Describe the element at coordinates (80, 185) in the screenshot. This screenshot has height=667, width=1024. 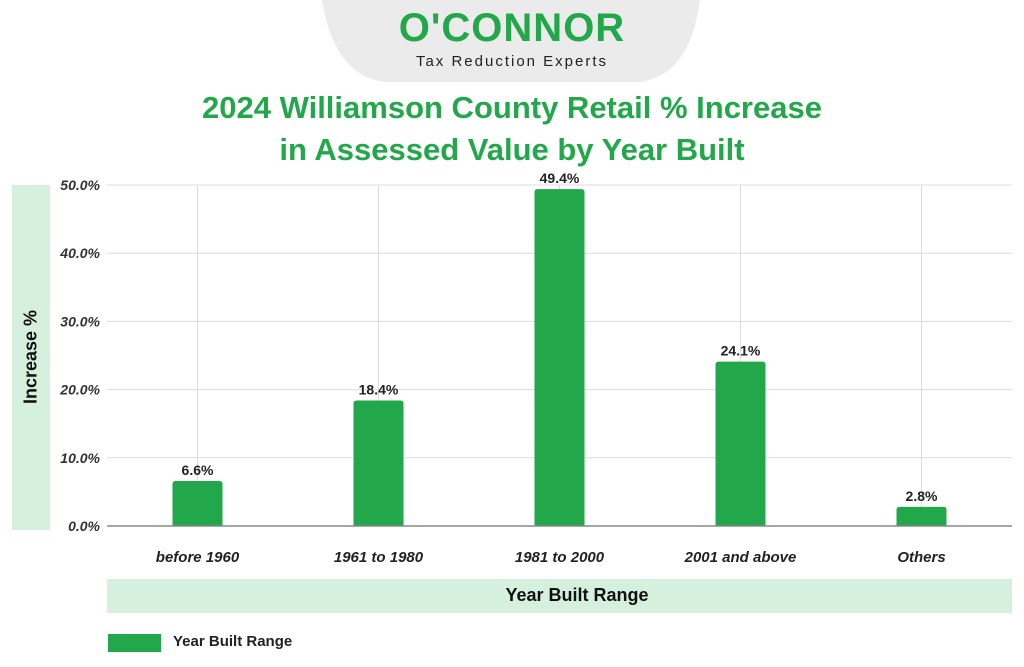
I see `y-tick-label: 50.0%` at that location.